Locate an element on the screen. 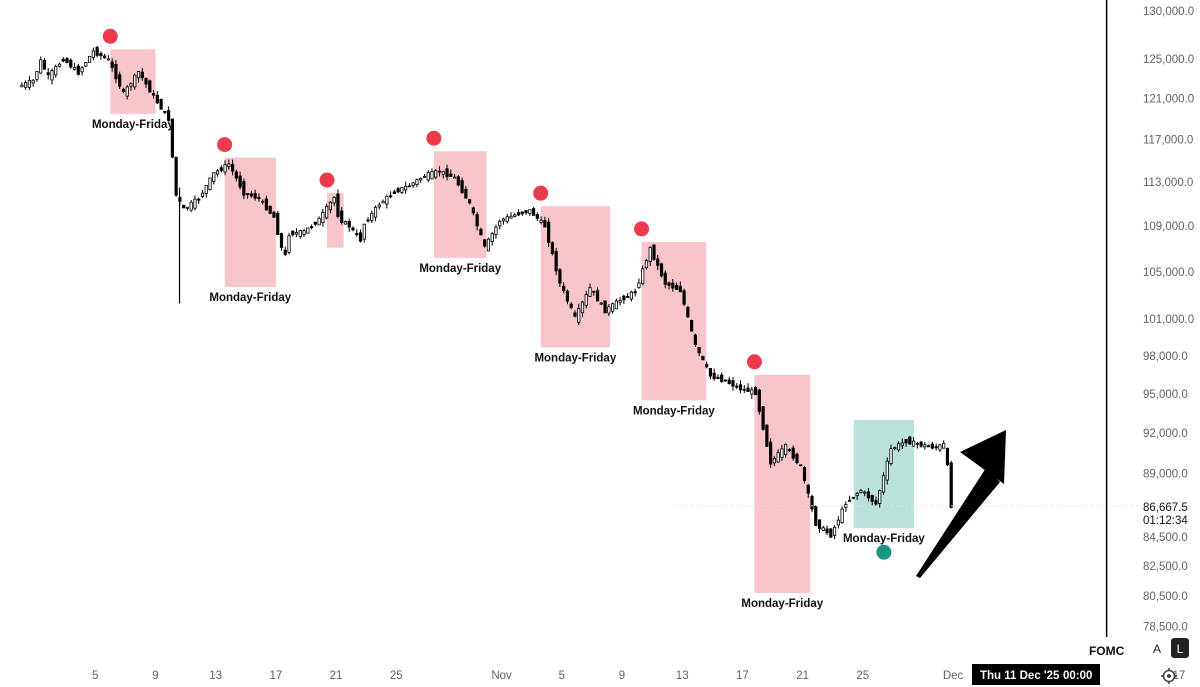 The image size is (1200, 687). y-tick-label: 130,000.0 is located at coordinates (1168, 12).